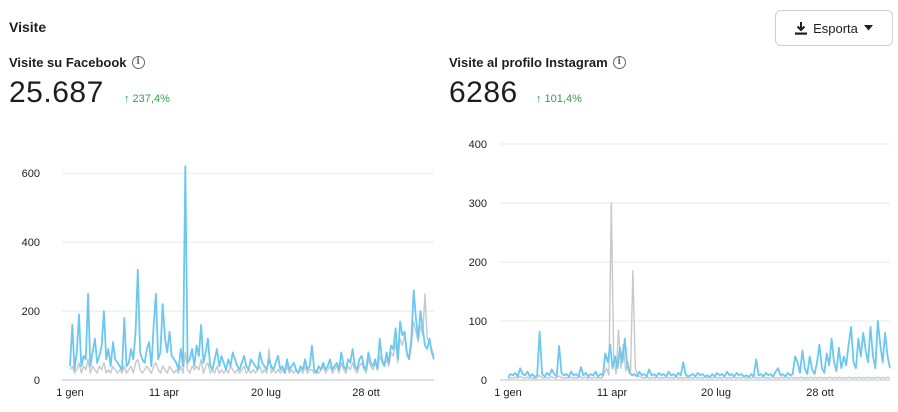 The width and height of the screenshot is (898, 412). Describe the element at coordinates (559, 99) in the screenshot. I see `instagram-visits-delta: ↑ 101,4%` at that location.